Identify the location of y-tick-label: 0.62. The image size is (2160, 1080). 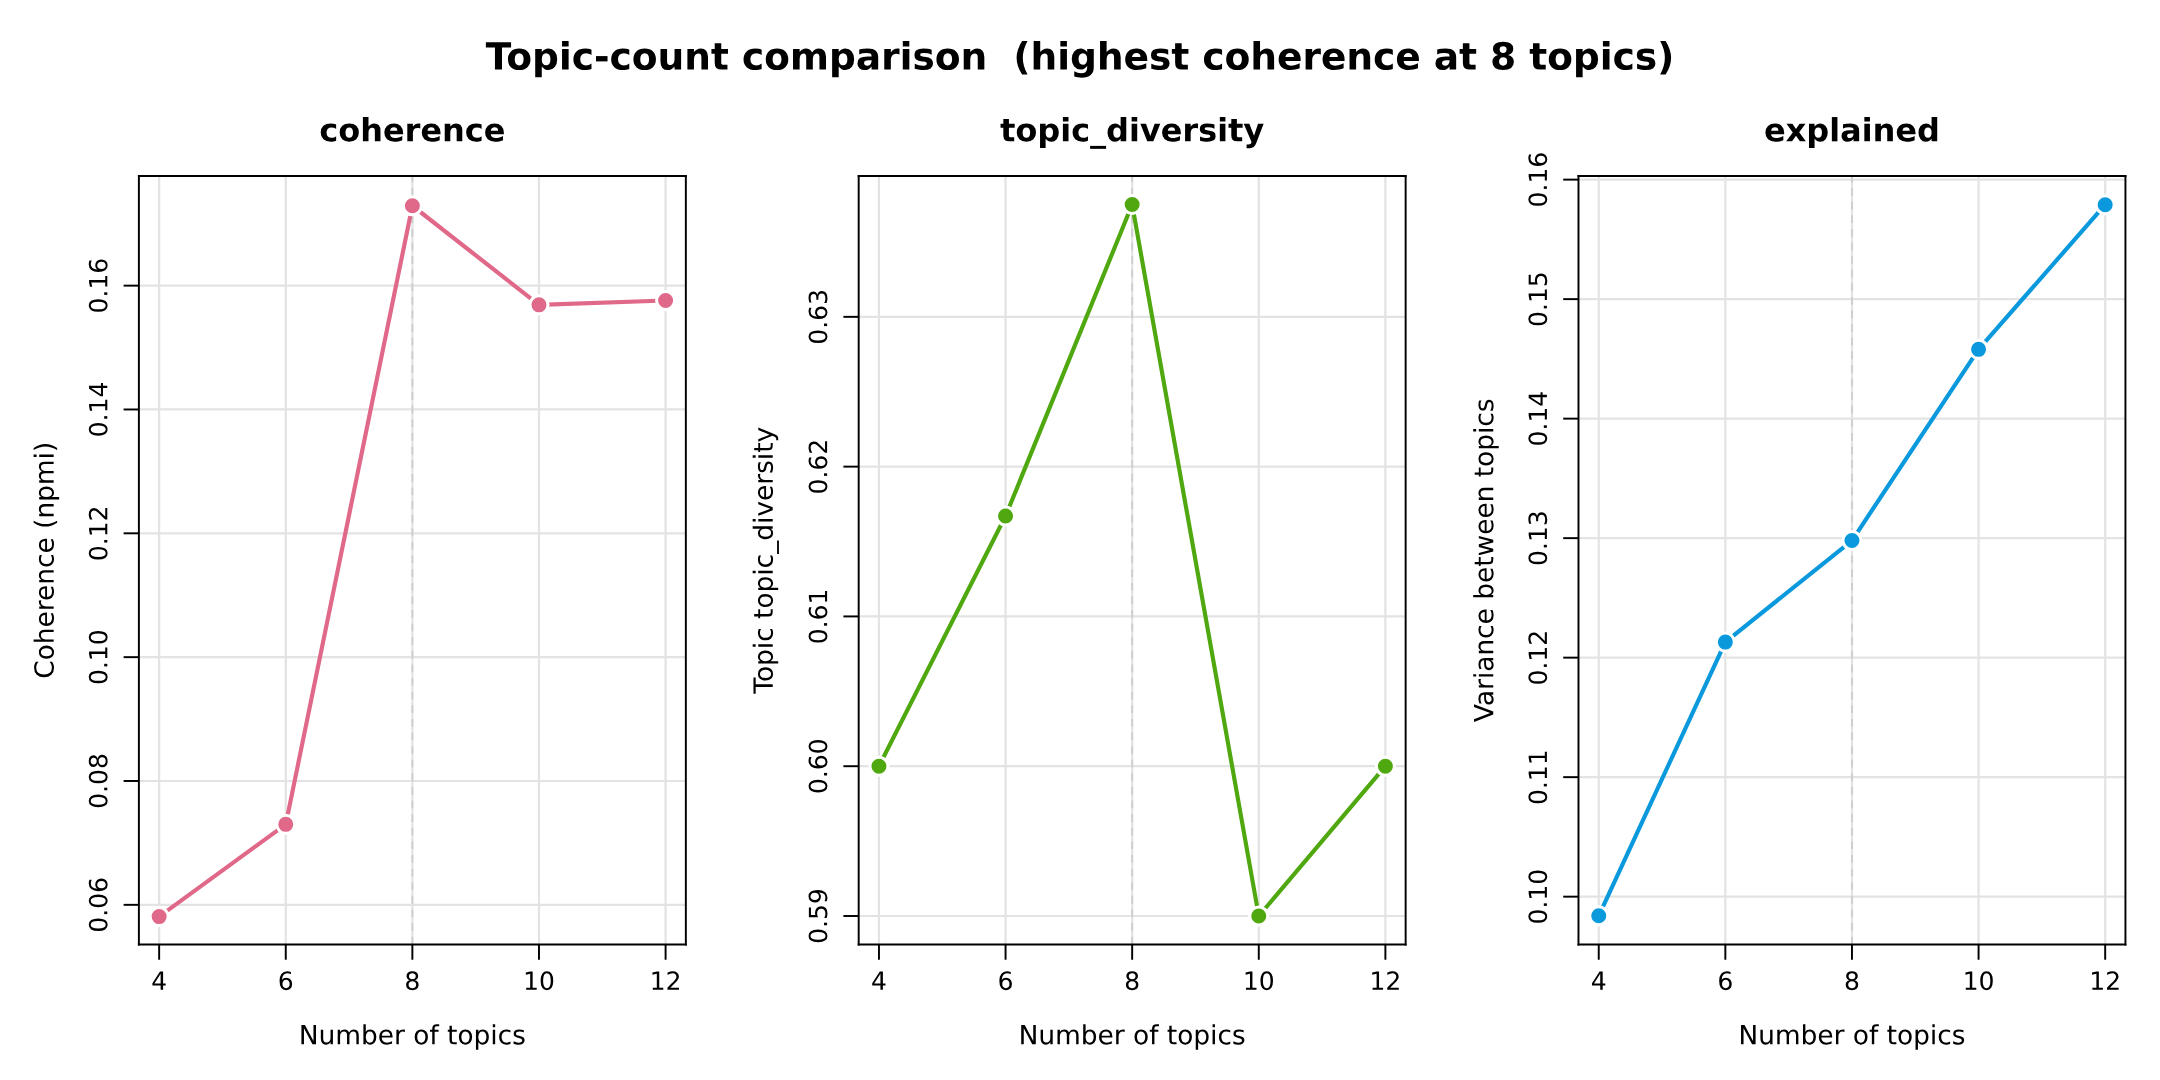
(818, 467).